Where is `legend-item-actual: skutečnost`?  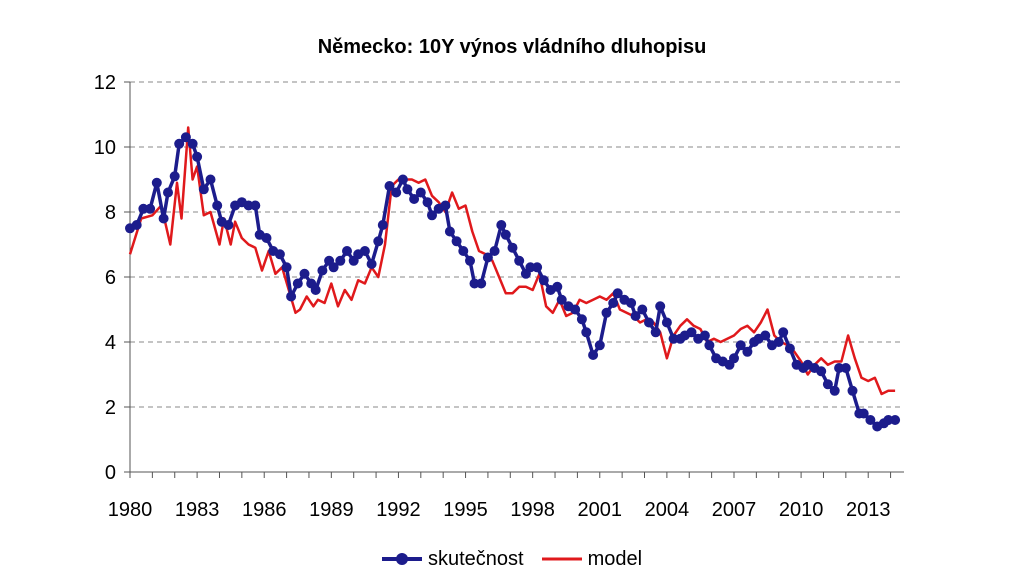 legend-item-actual: skutečnost is located at coordinates (452, 559).